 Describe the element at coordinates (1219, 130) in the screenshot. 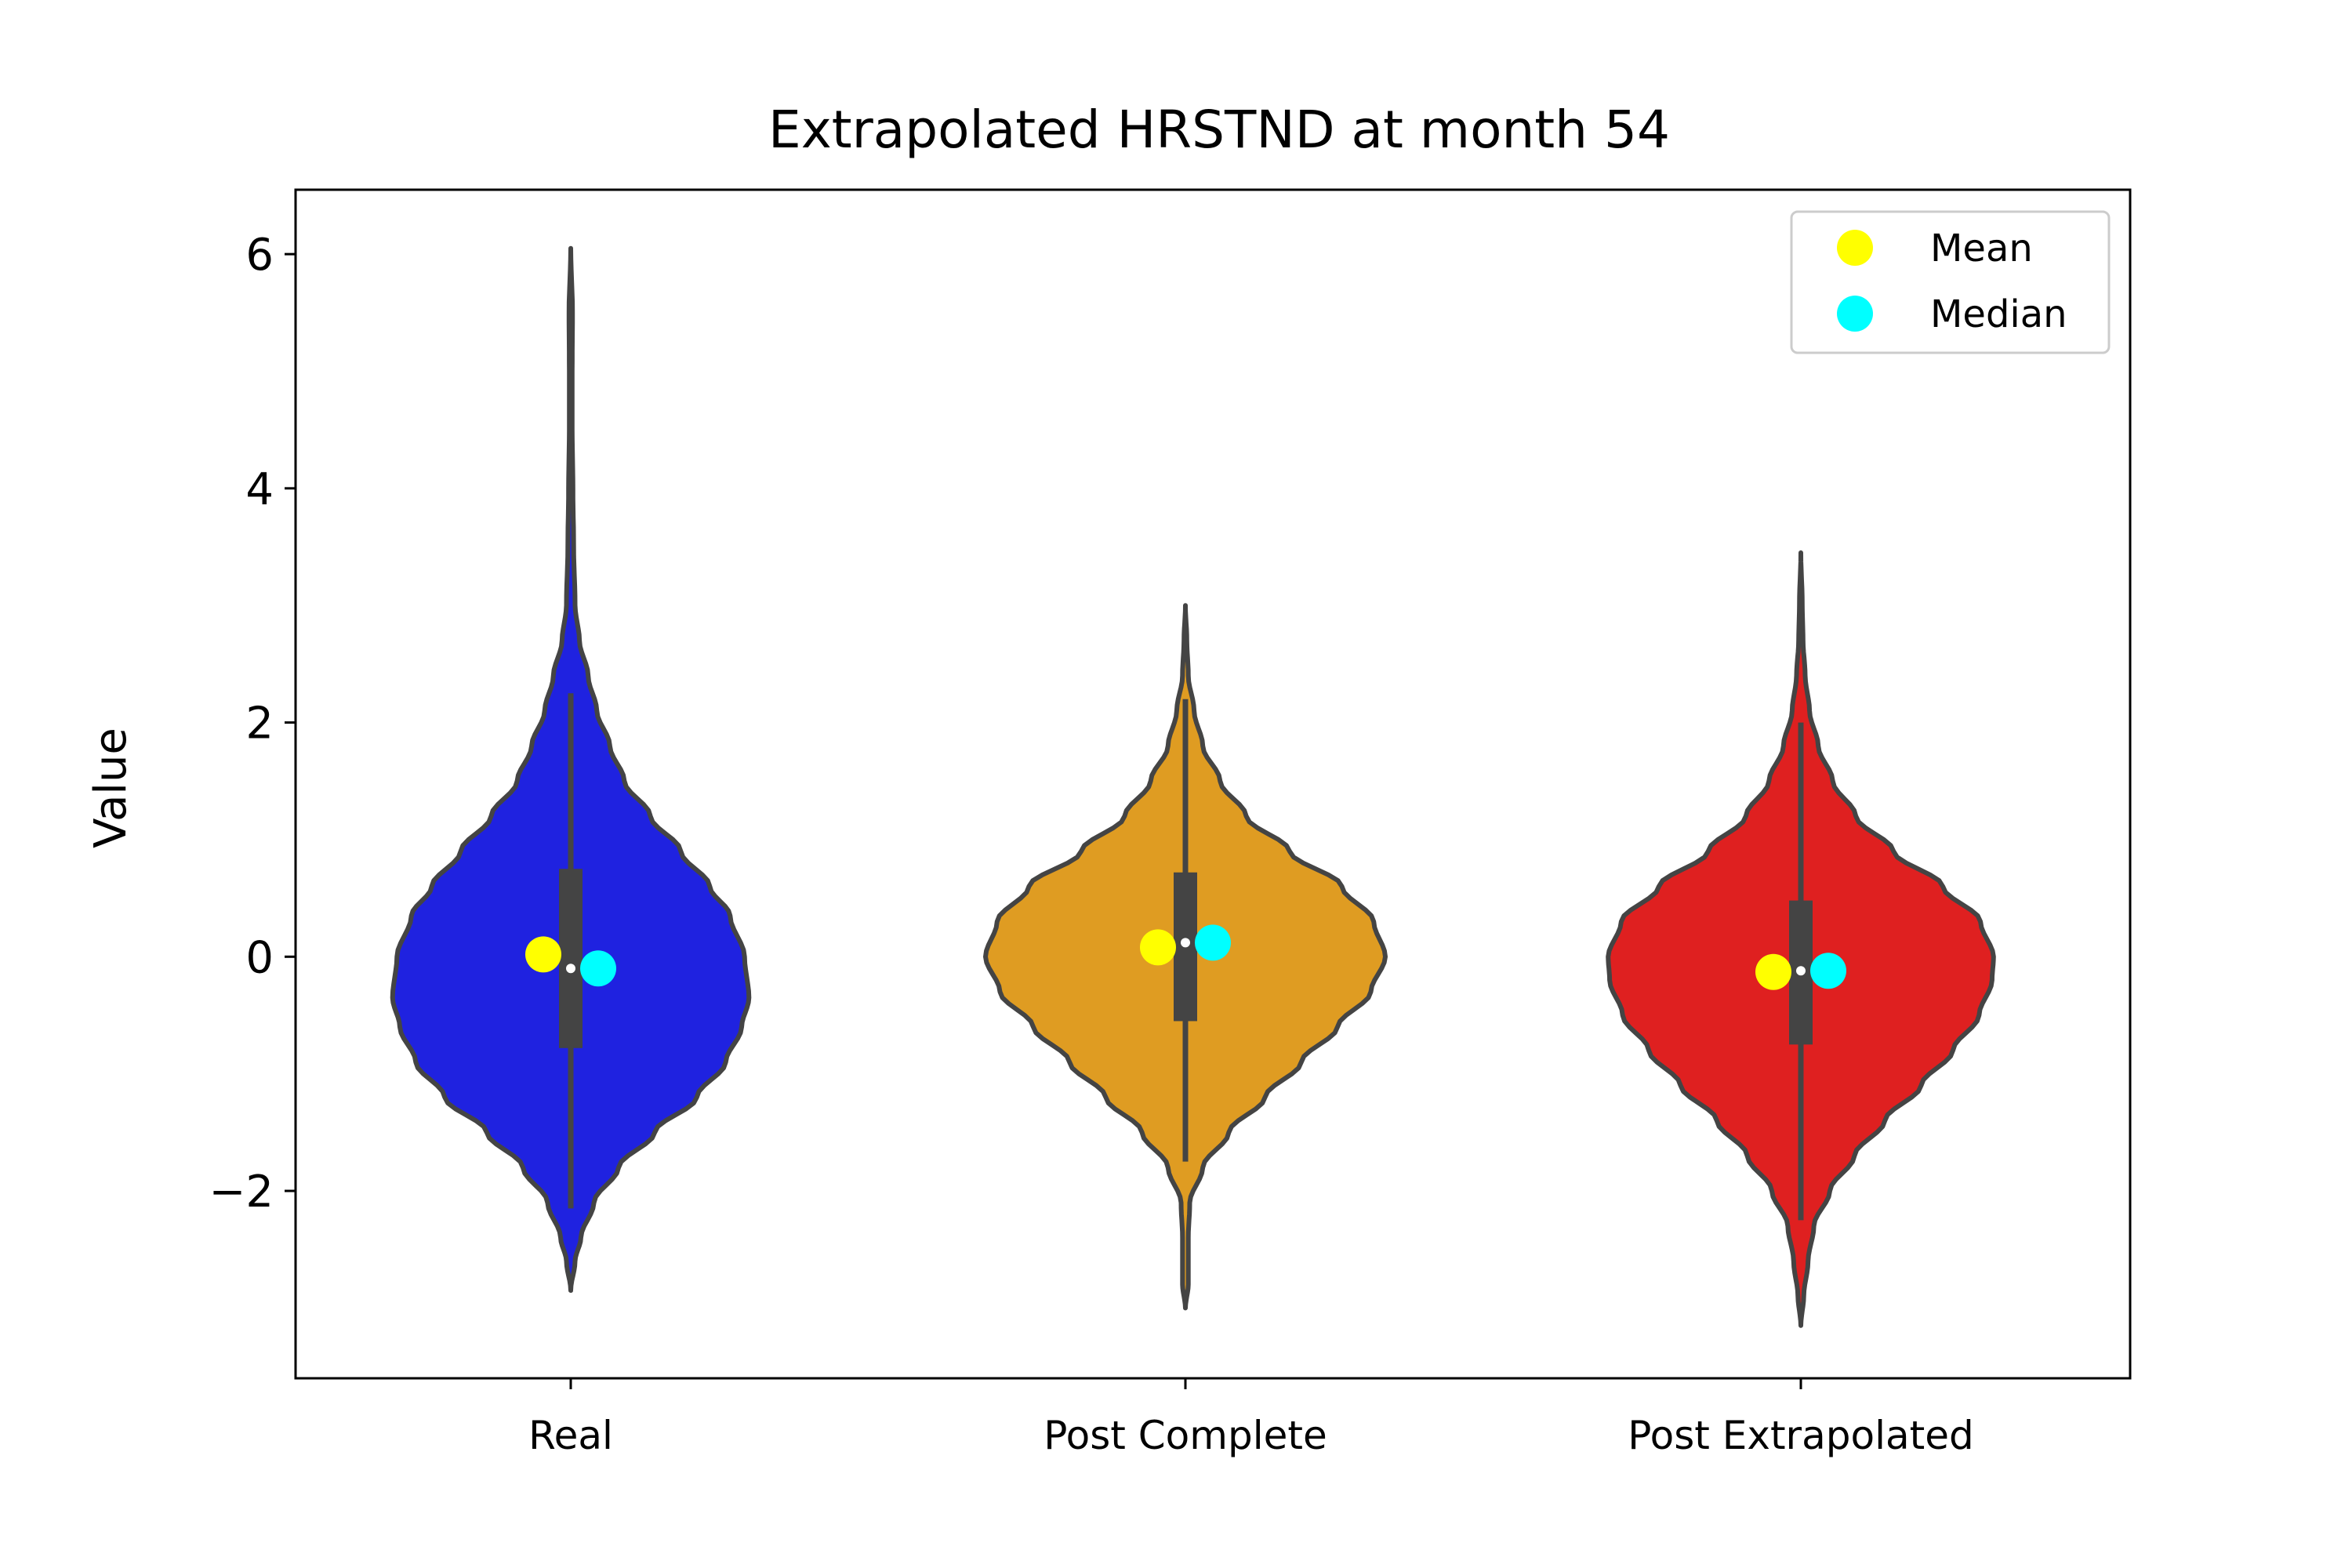

I see `chart-title: Extrapolated HRSTND at month 54` at that location.